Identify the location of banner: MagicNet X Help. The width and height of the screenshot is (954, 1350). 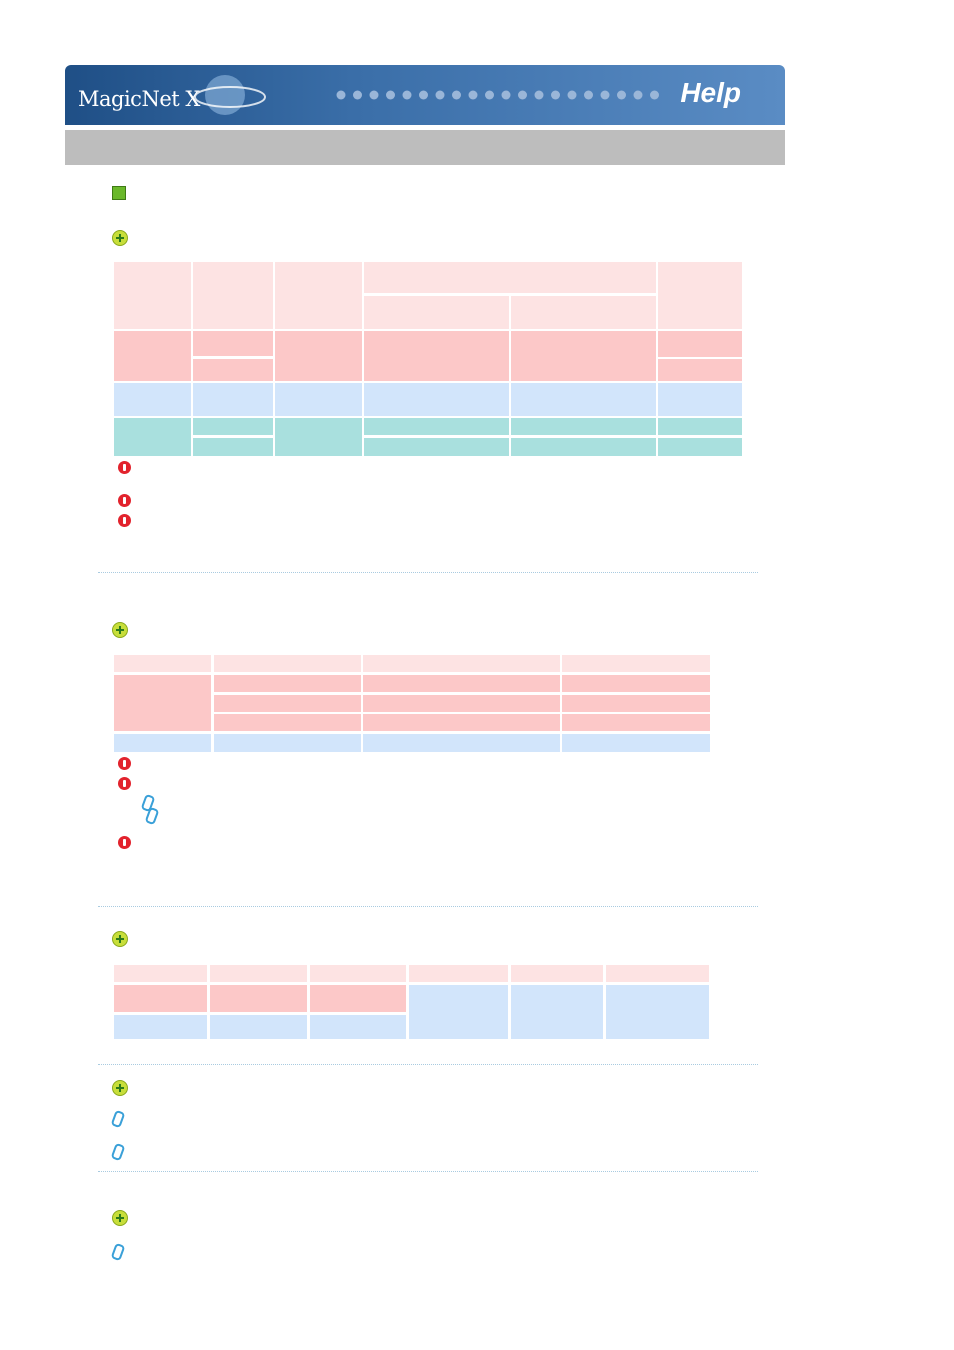
(425, 95).